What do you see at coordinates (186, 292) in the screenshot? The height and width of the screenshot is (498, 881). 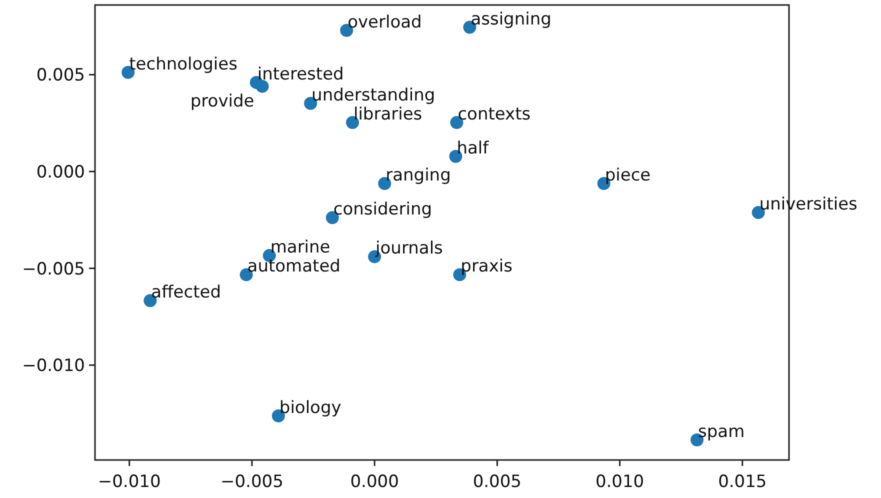 I see `annotation: affected` at bounding box center [186, 292].